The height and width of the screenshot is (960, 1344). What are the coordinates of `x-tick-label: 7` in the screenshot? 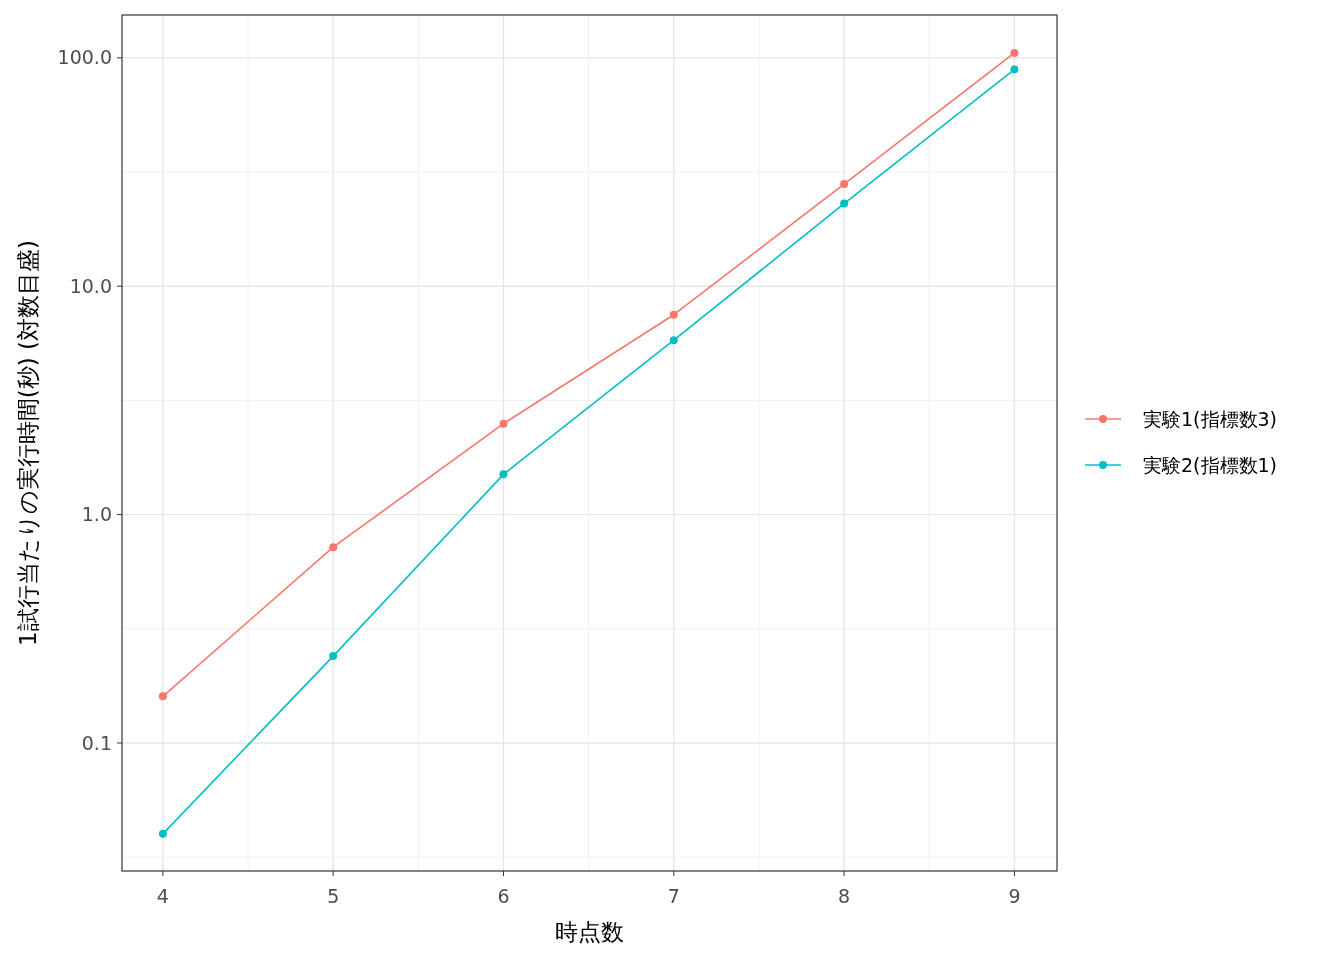 It's located at (673, 896).